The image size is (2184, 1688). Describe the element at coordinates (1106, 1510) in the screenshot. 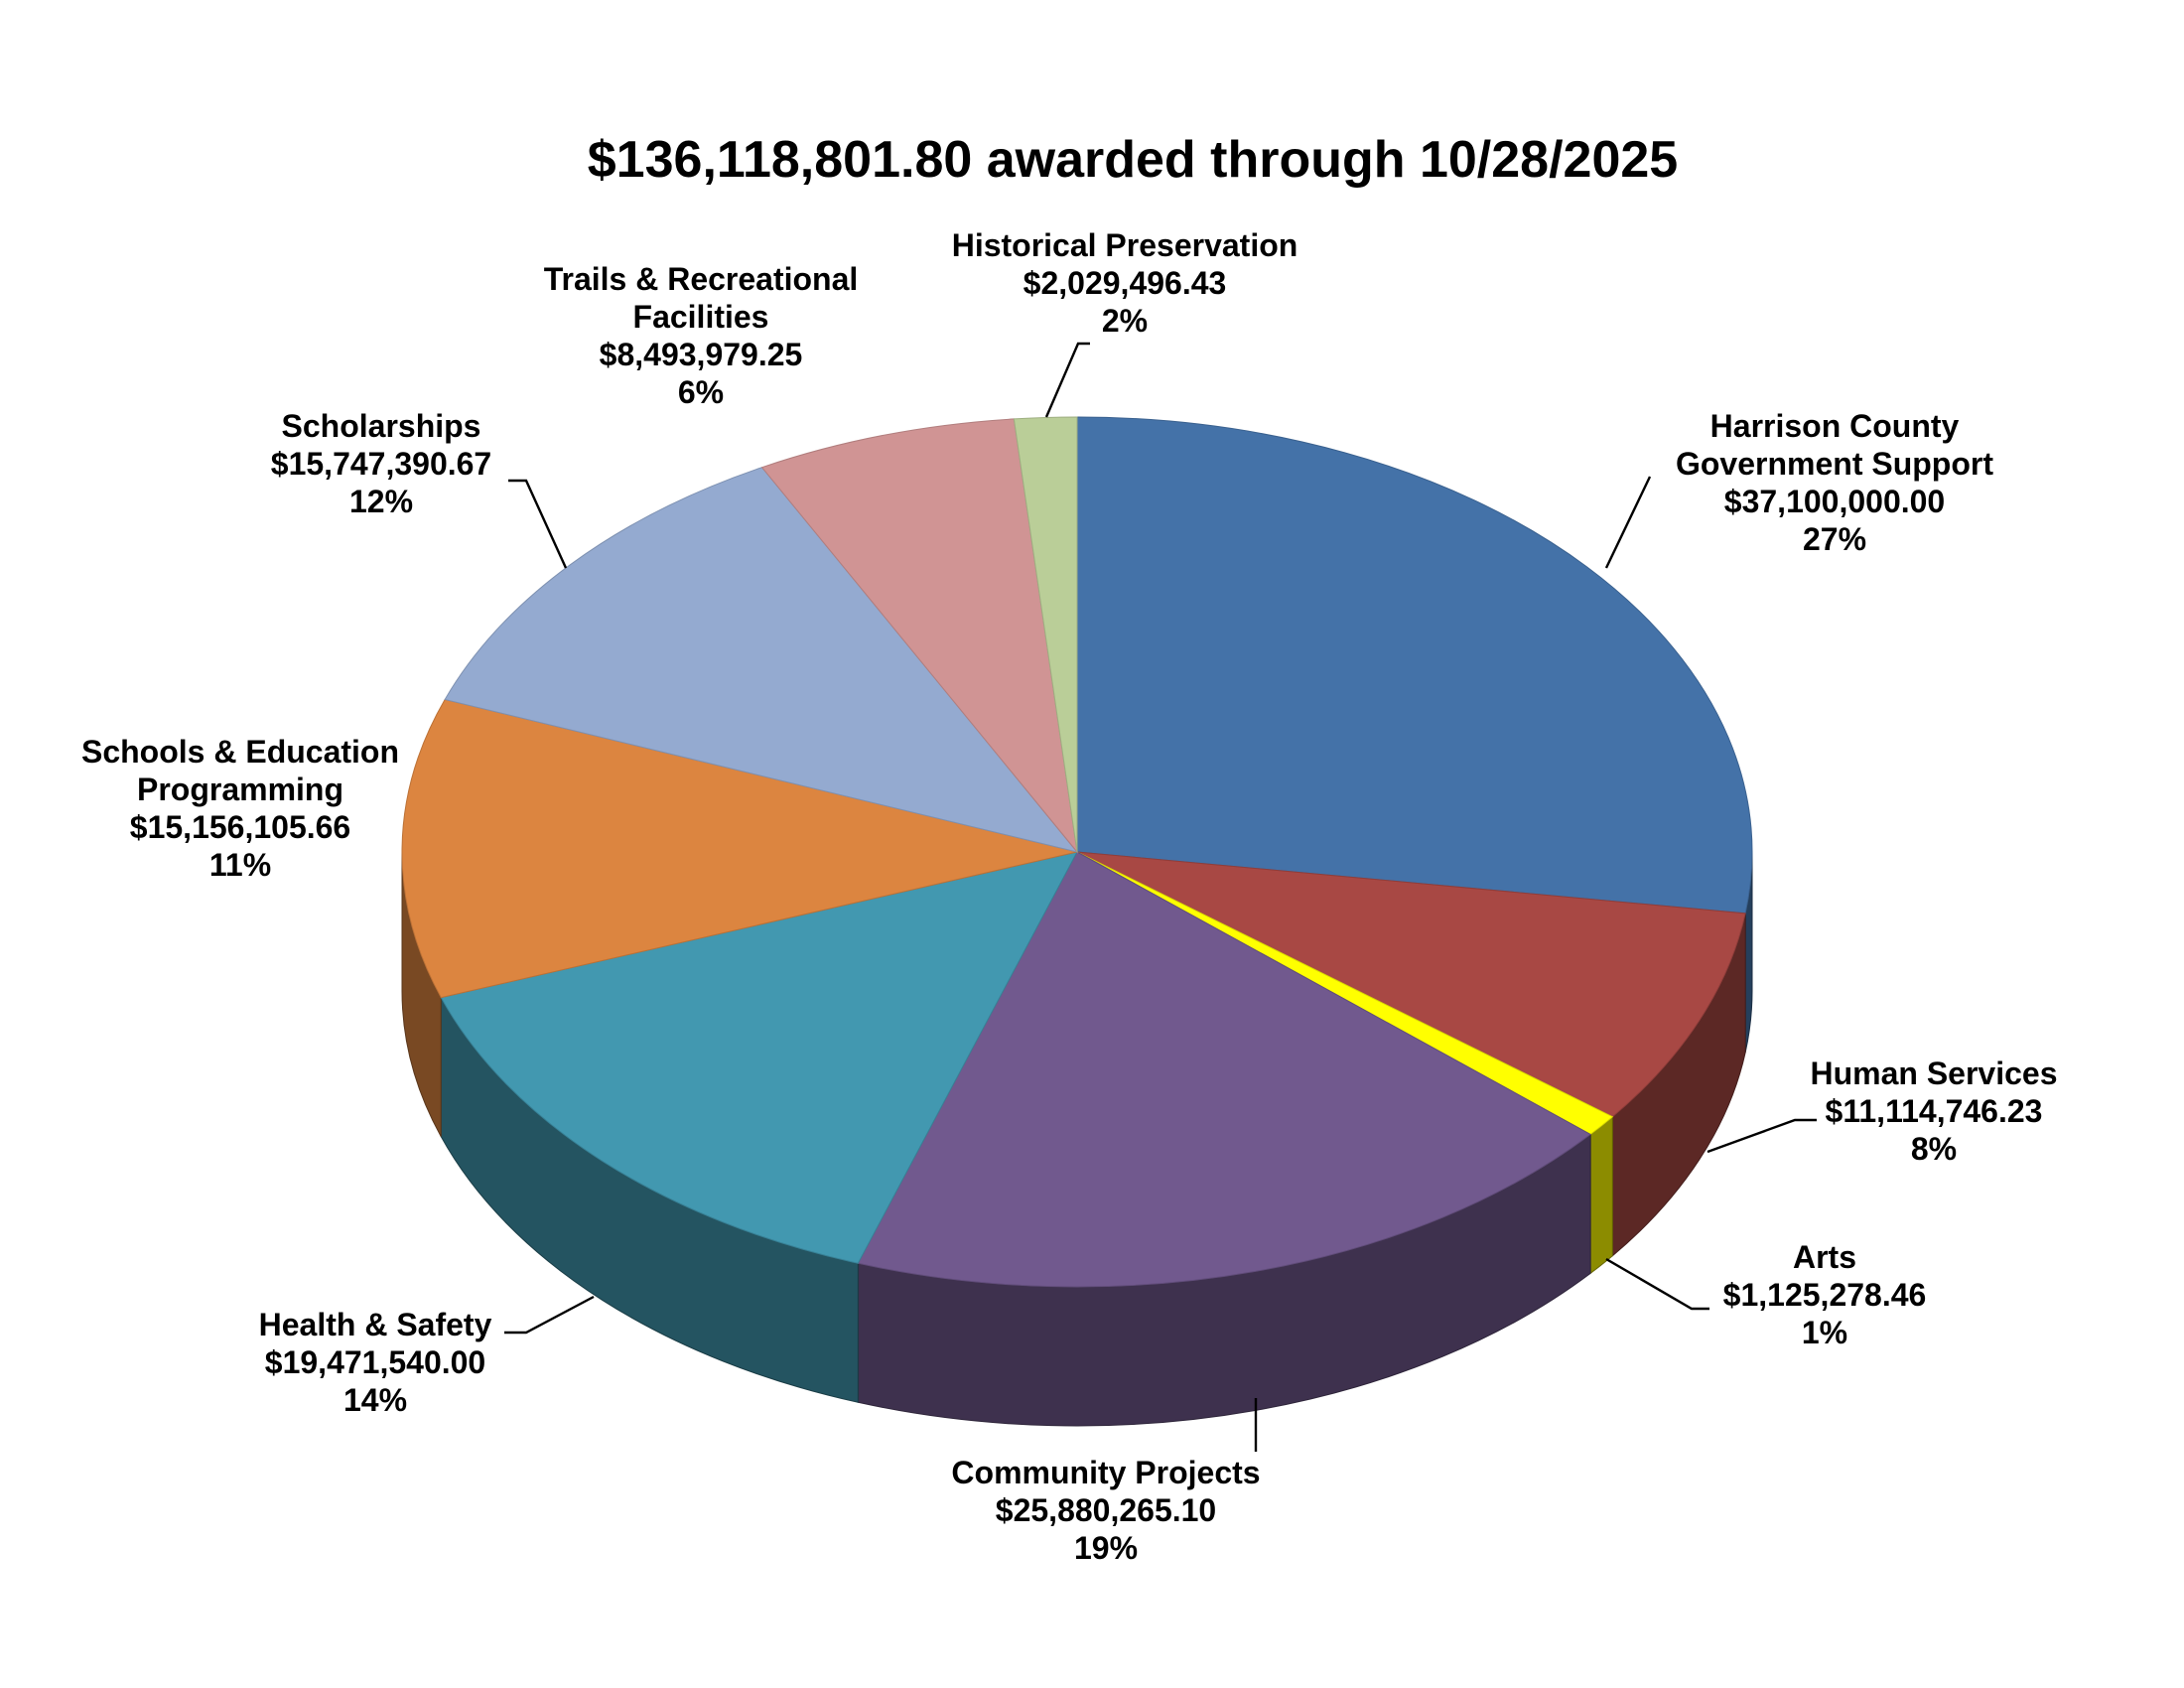

I see `slice-value-3: $25,880,265.10` at that location.